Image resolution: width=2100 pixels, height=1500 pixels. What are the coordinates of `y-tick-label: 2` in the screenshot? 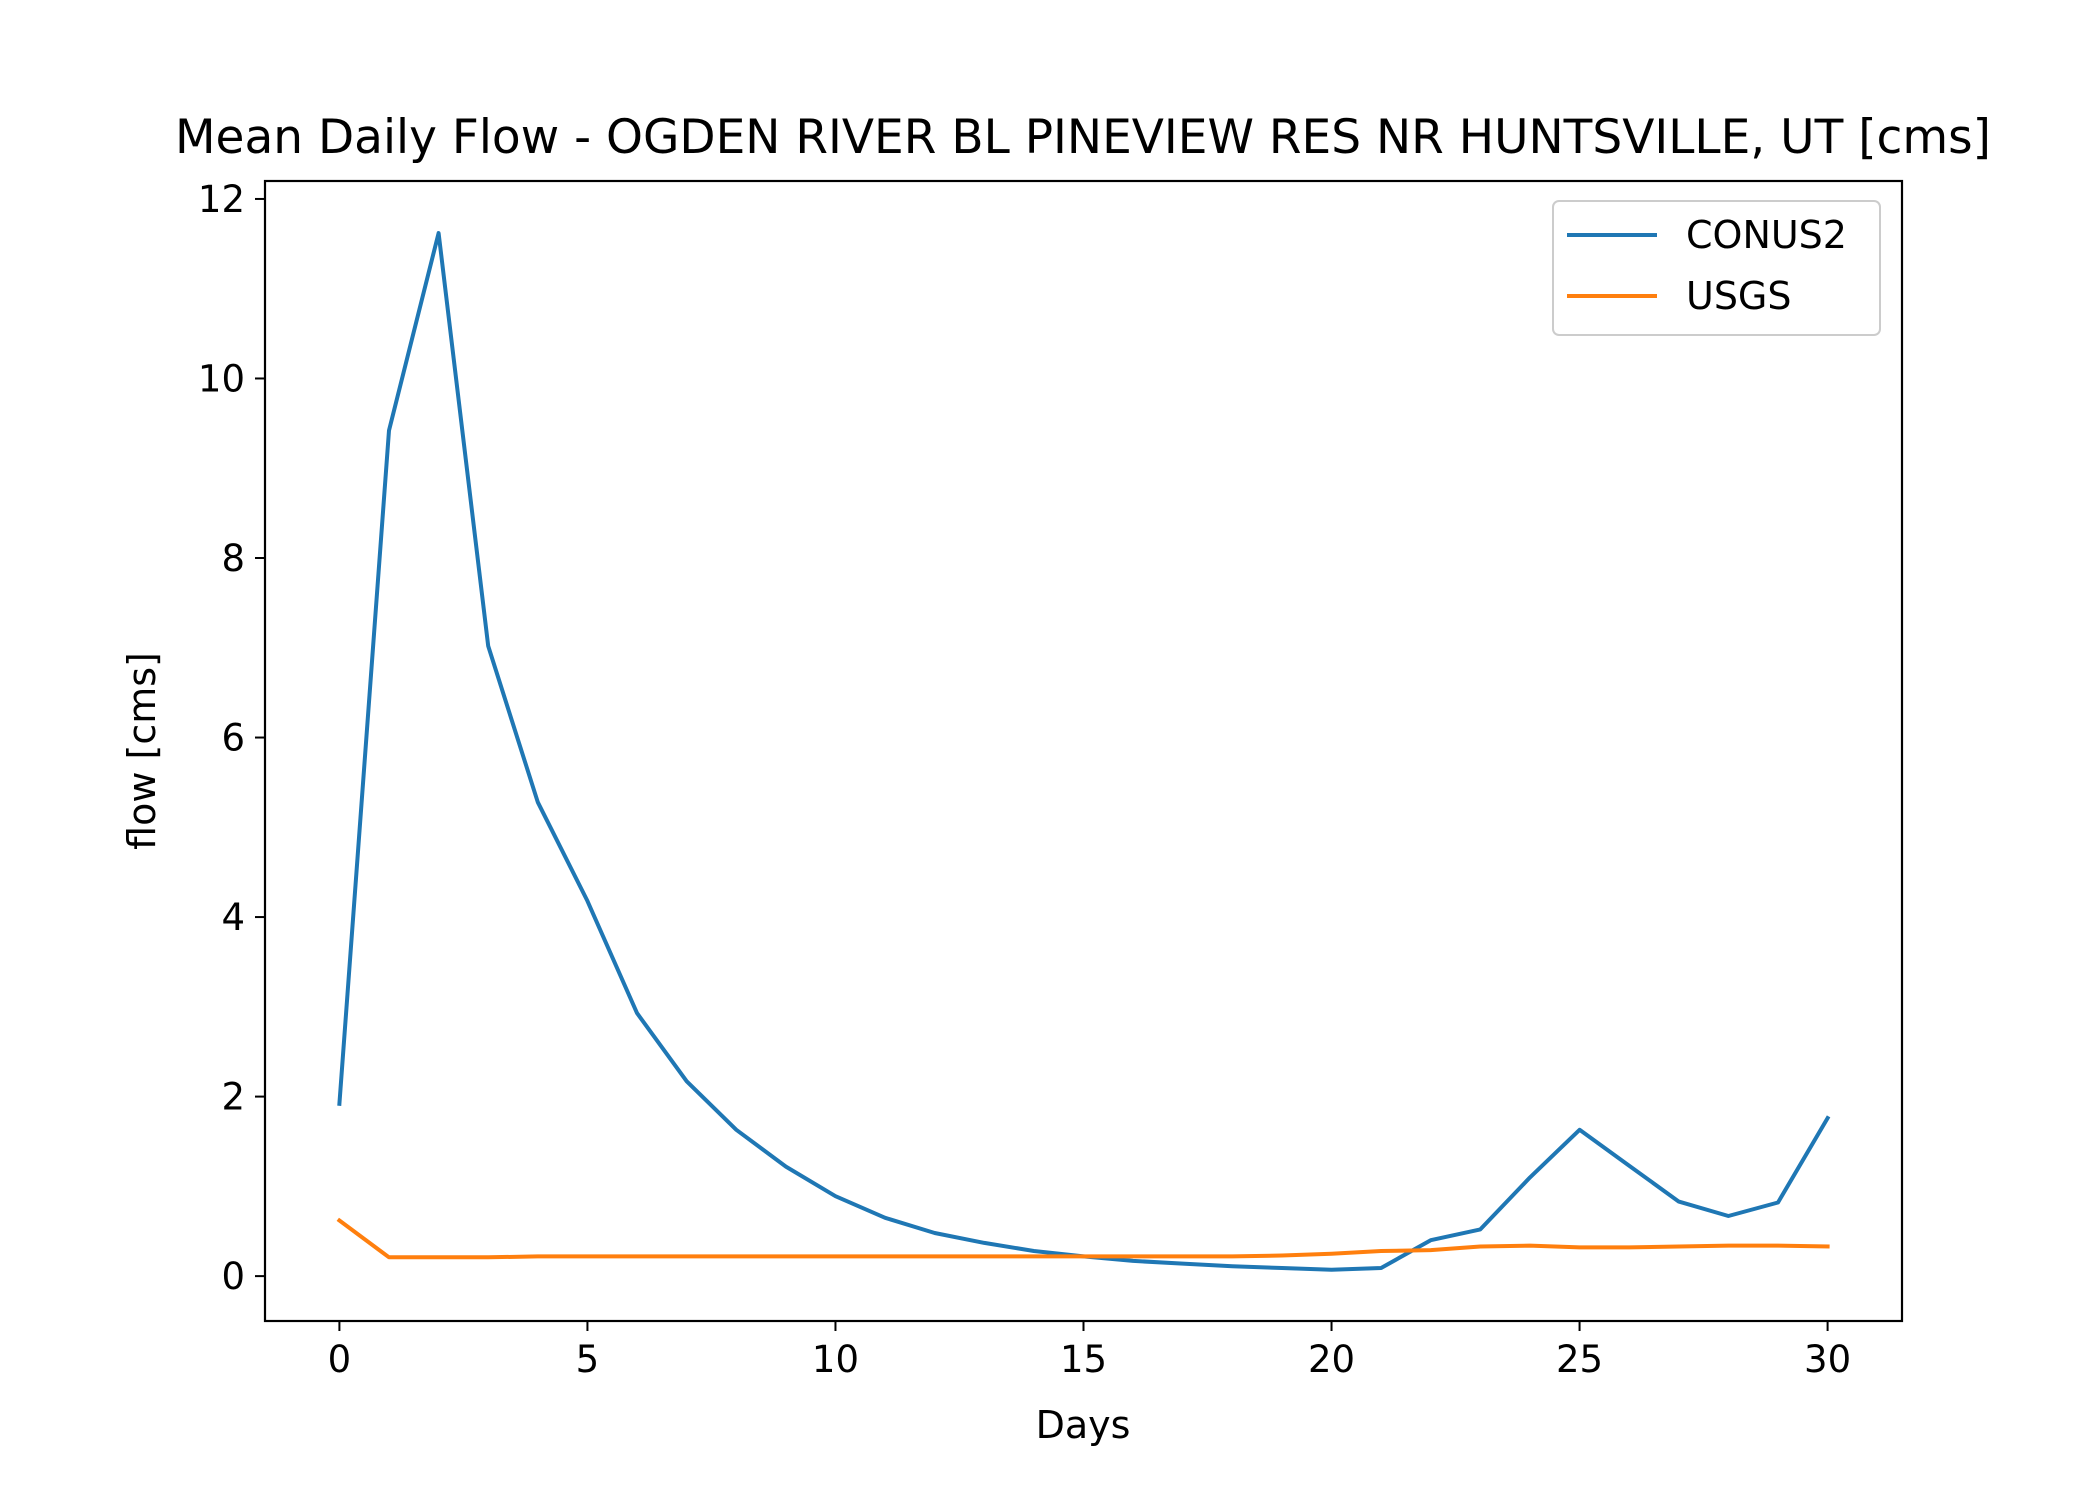 It's located at (233, 1097).